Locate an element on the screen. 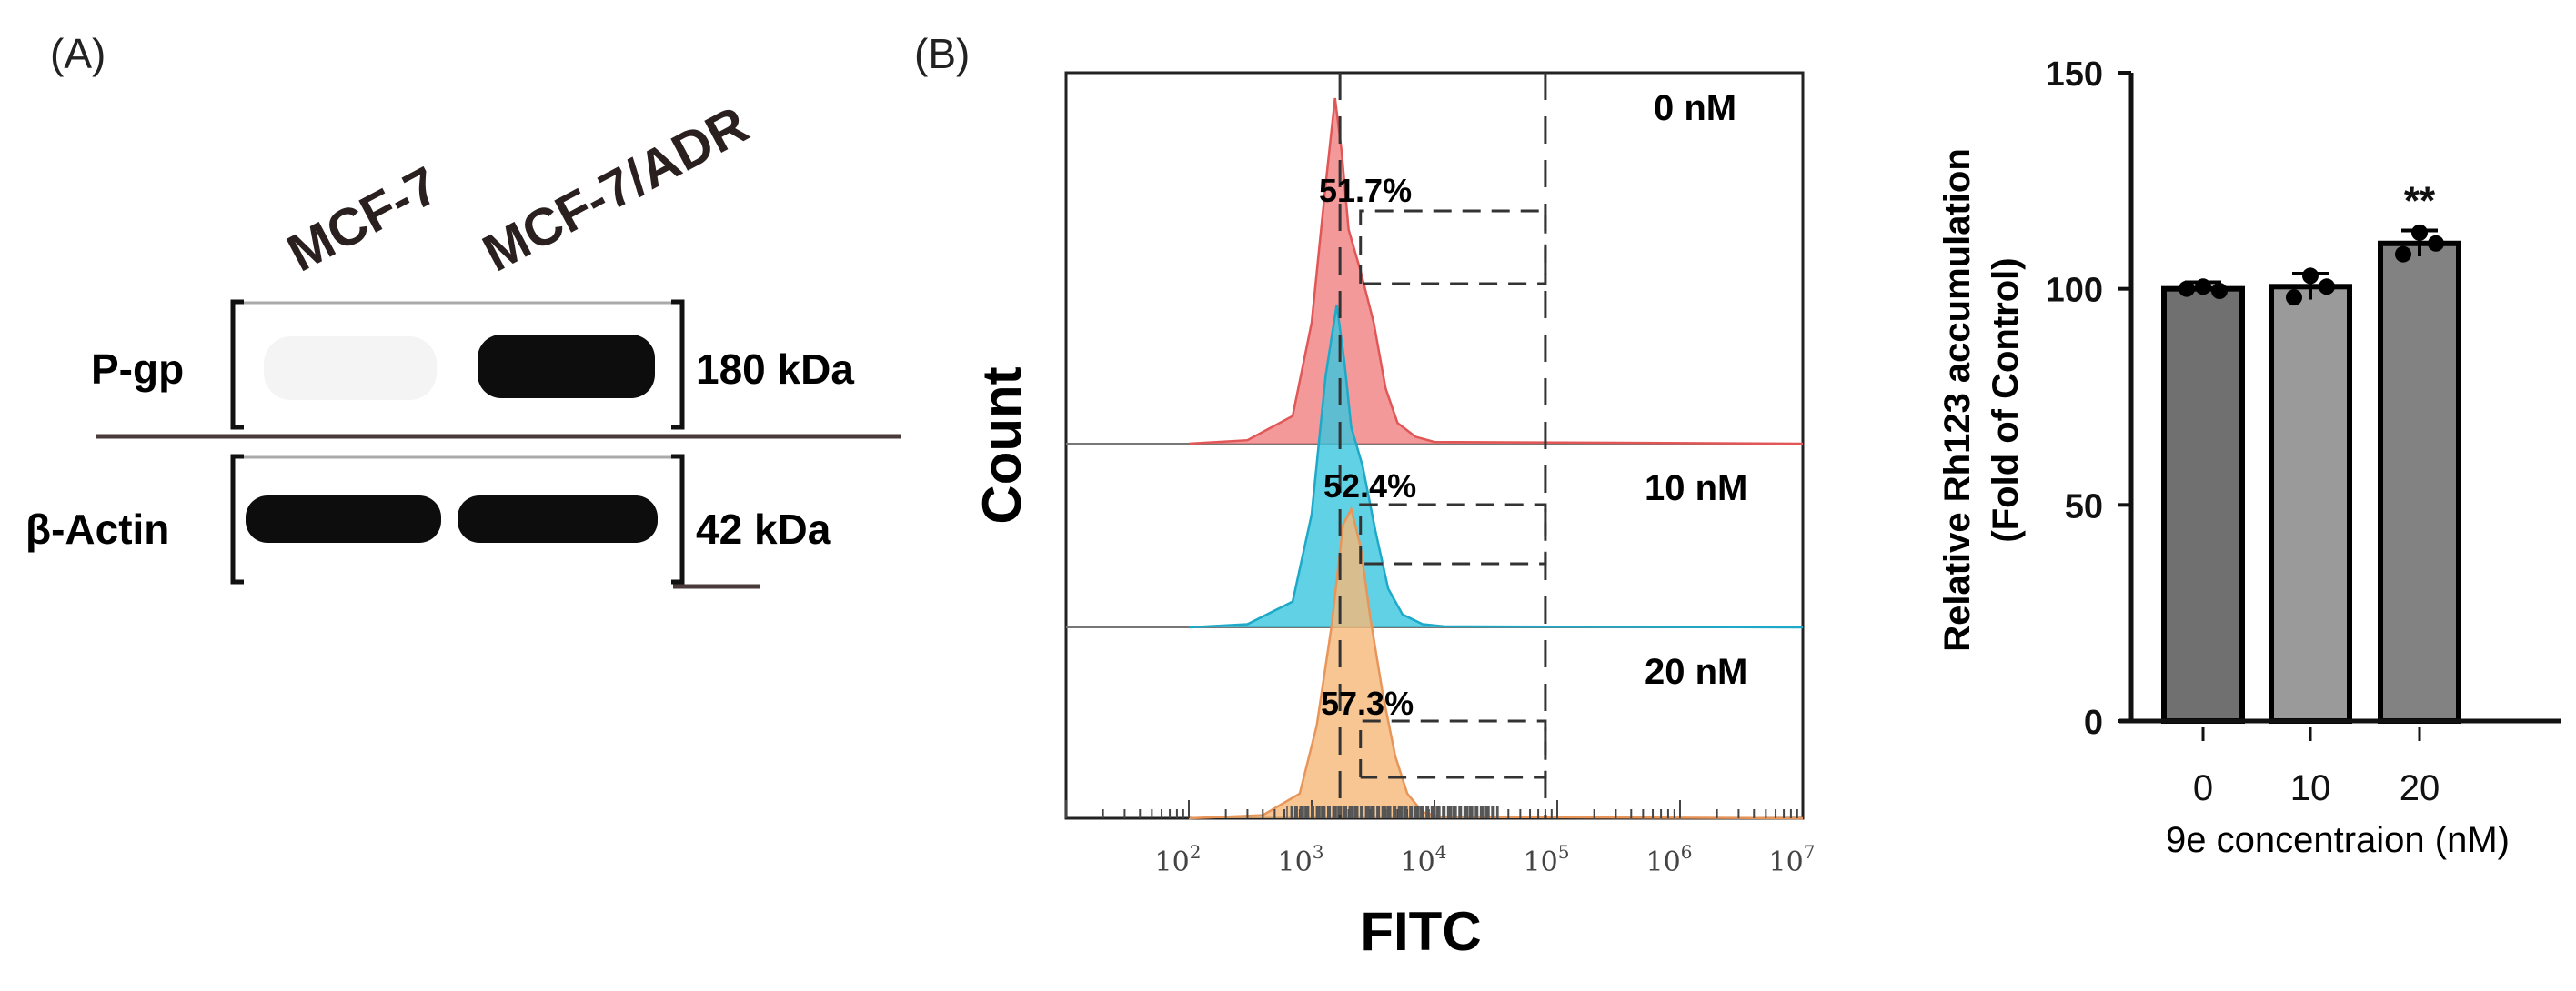 The image size is (2576, 991). bar-y-tick-label: 150 is located at coordinates (2074, 74).